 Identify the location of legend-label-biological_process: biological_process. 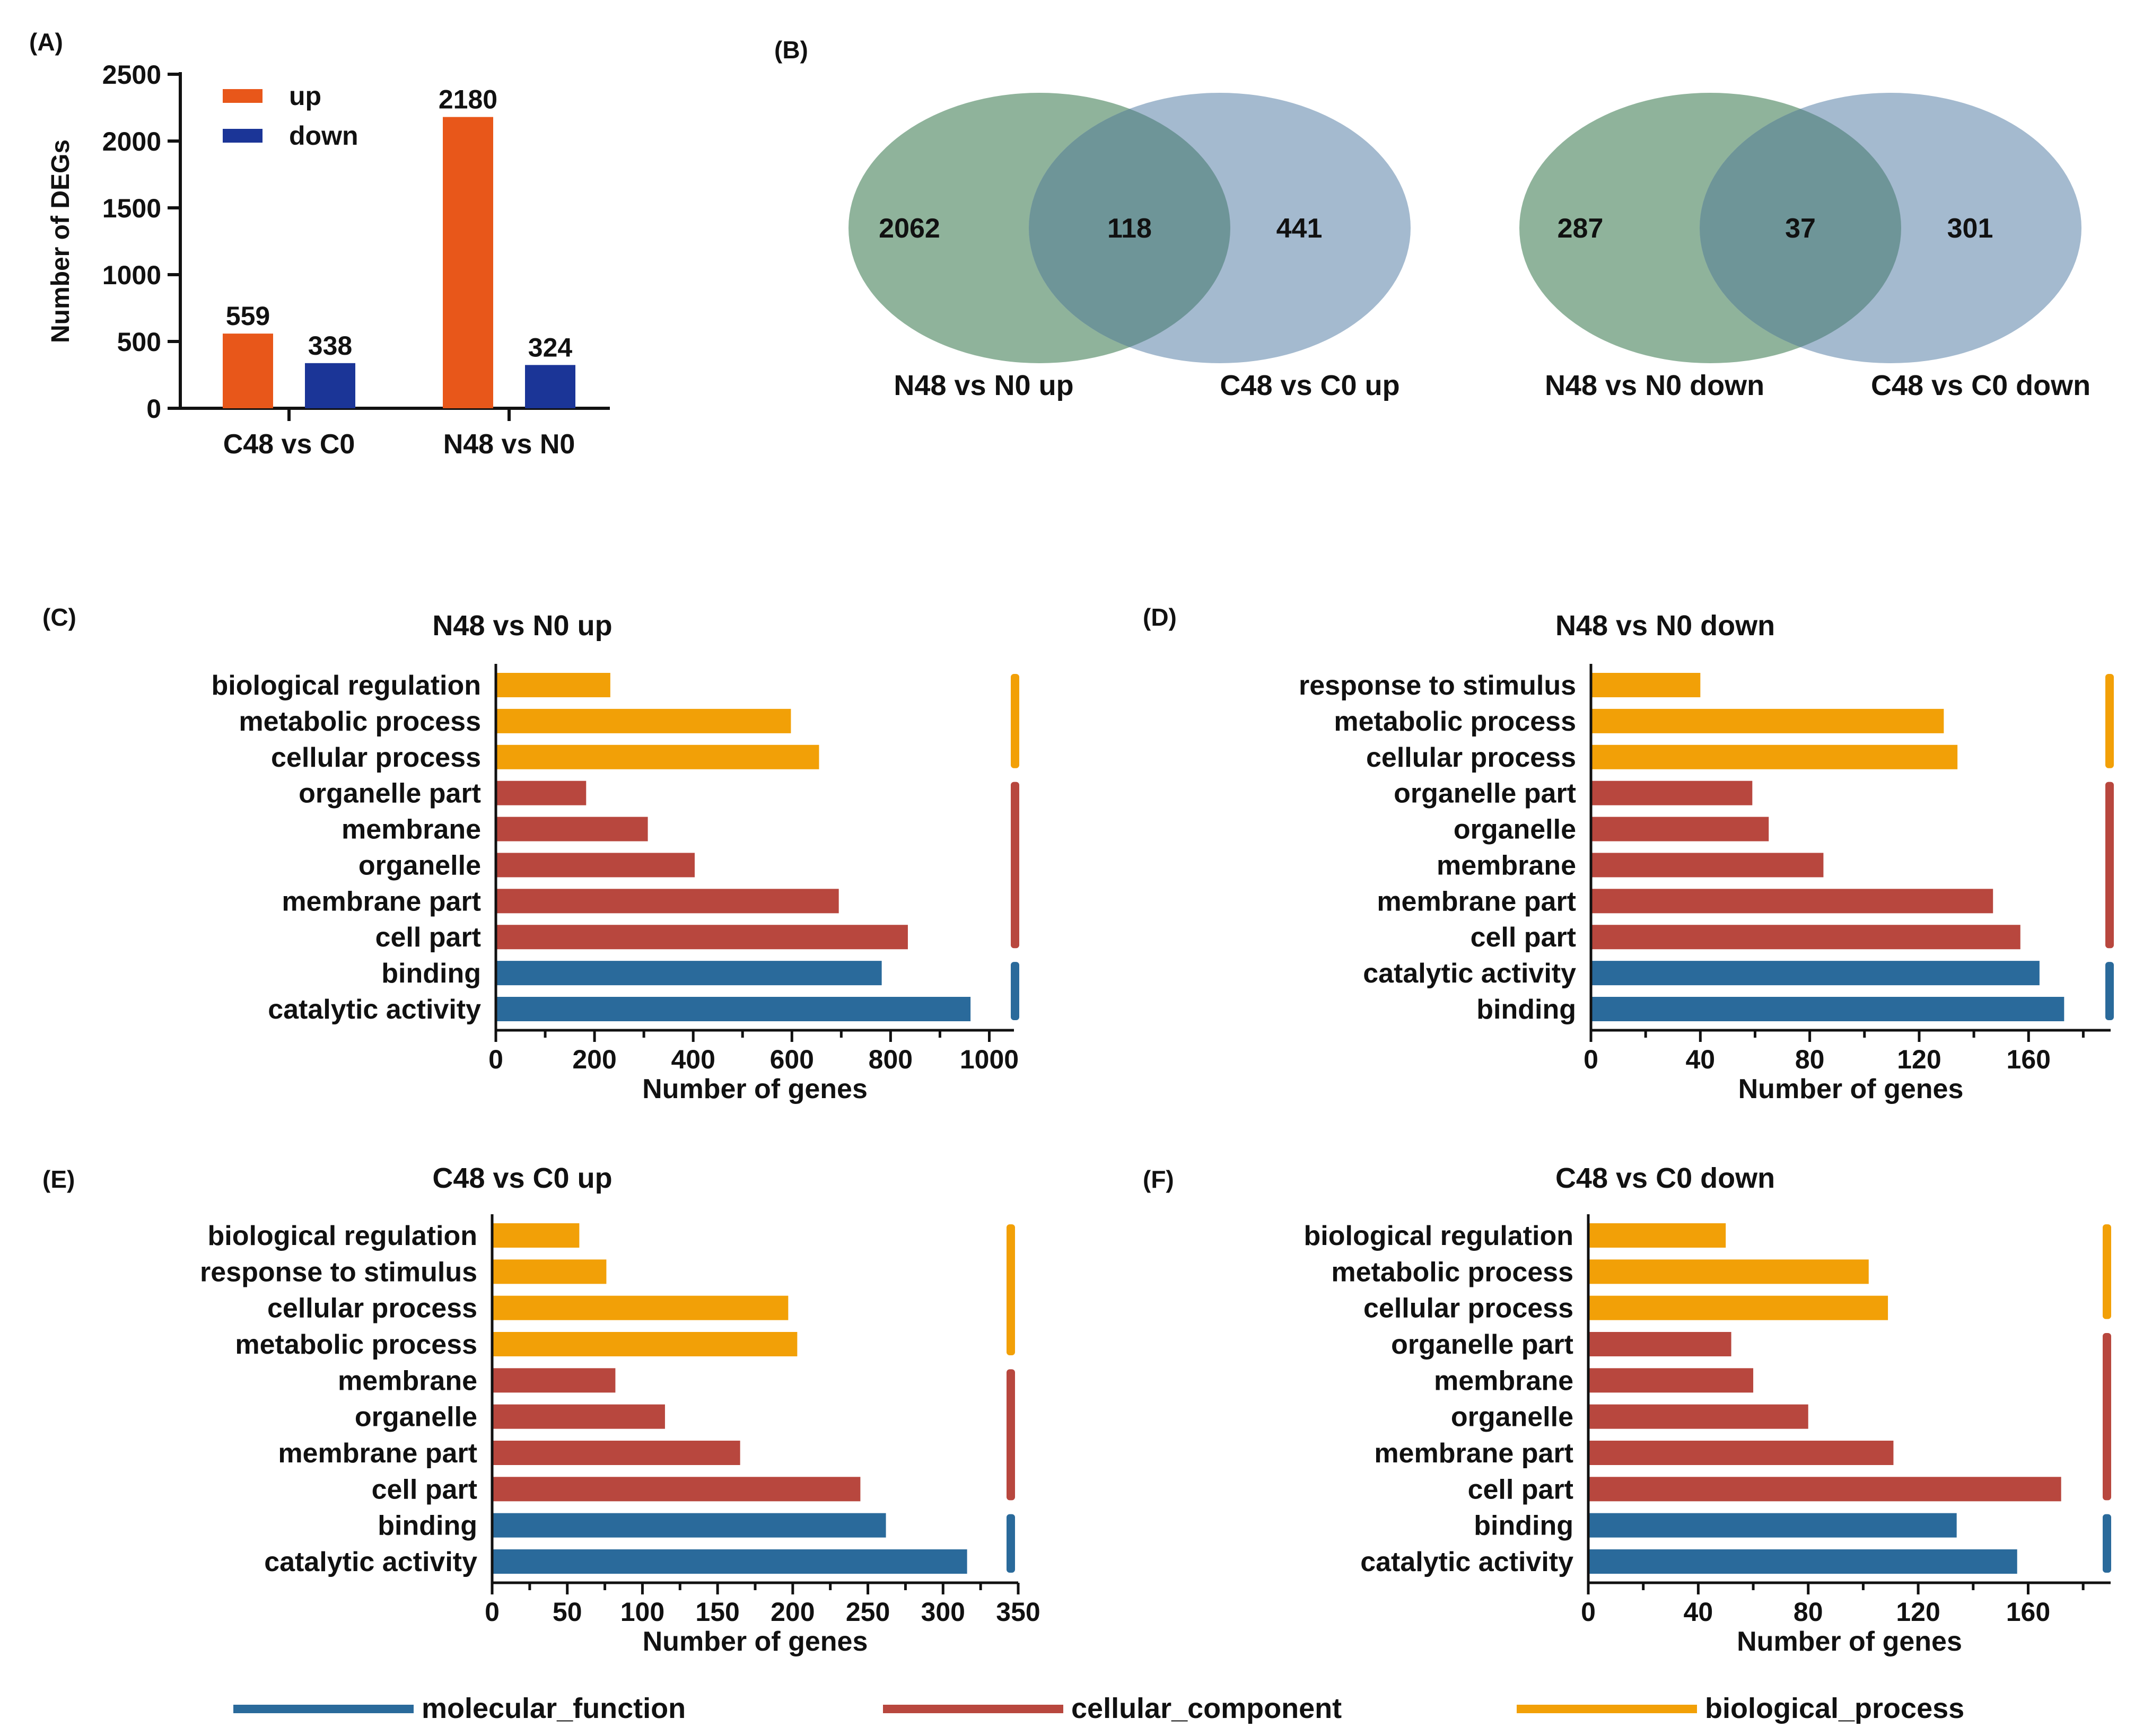
(1834, 1708).